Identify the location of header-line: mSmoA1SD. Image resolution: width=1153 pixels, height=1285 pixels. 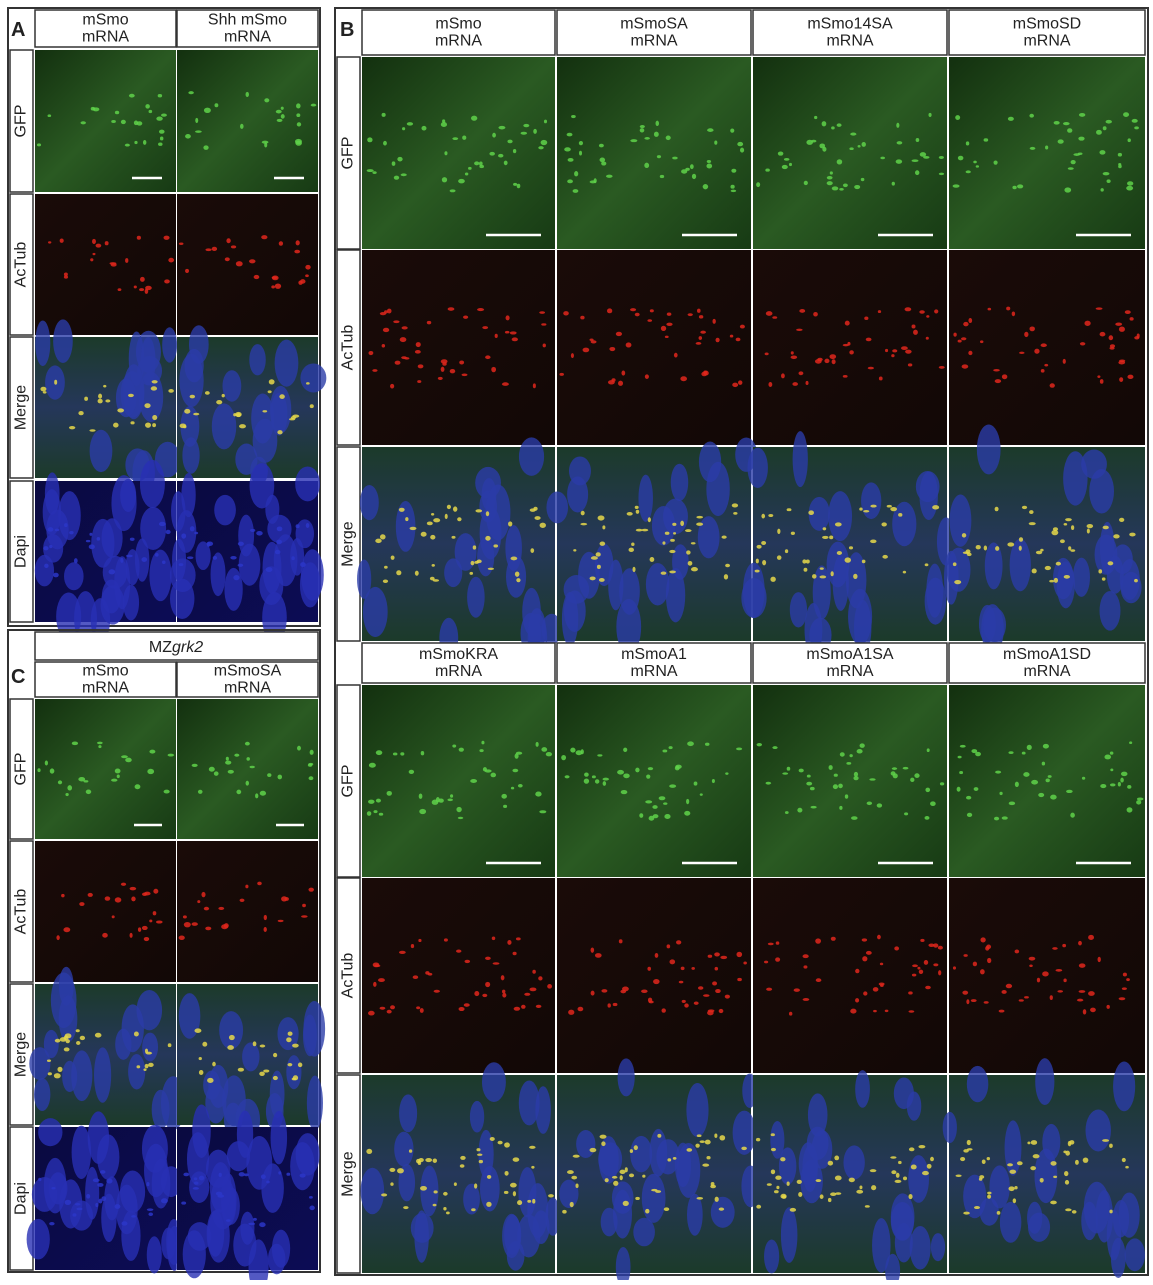
(1047, 654).